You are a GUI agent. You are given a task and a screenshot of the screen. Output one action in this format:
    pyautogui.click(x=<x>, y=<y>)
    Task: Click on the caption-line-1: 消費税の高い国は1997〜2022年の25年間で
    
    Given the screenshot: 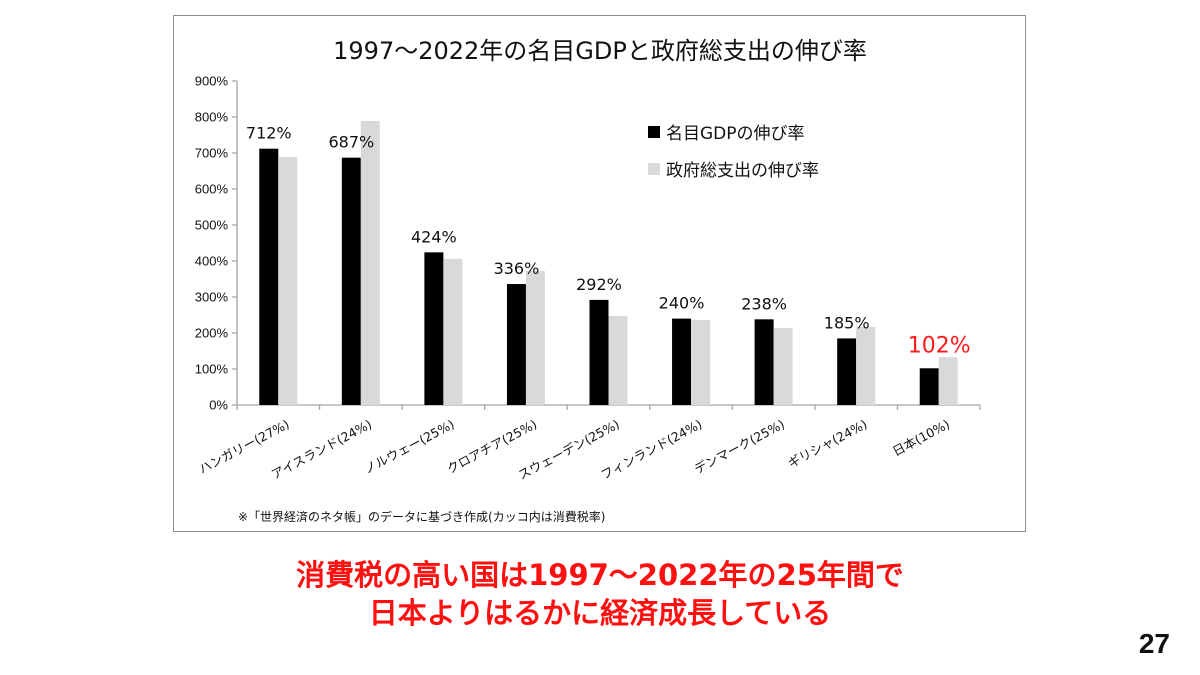 What is the action you would take?
    pyautogui.click(x=600, y=575)
    